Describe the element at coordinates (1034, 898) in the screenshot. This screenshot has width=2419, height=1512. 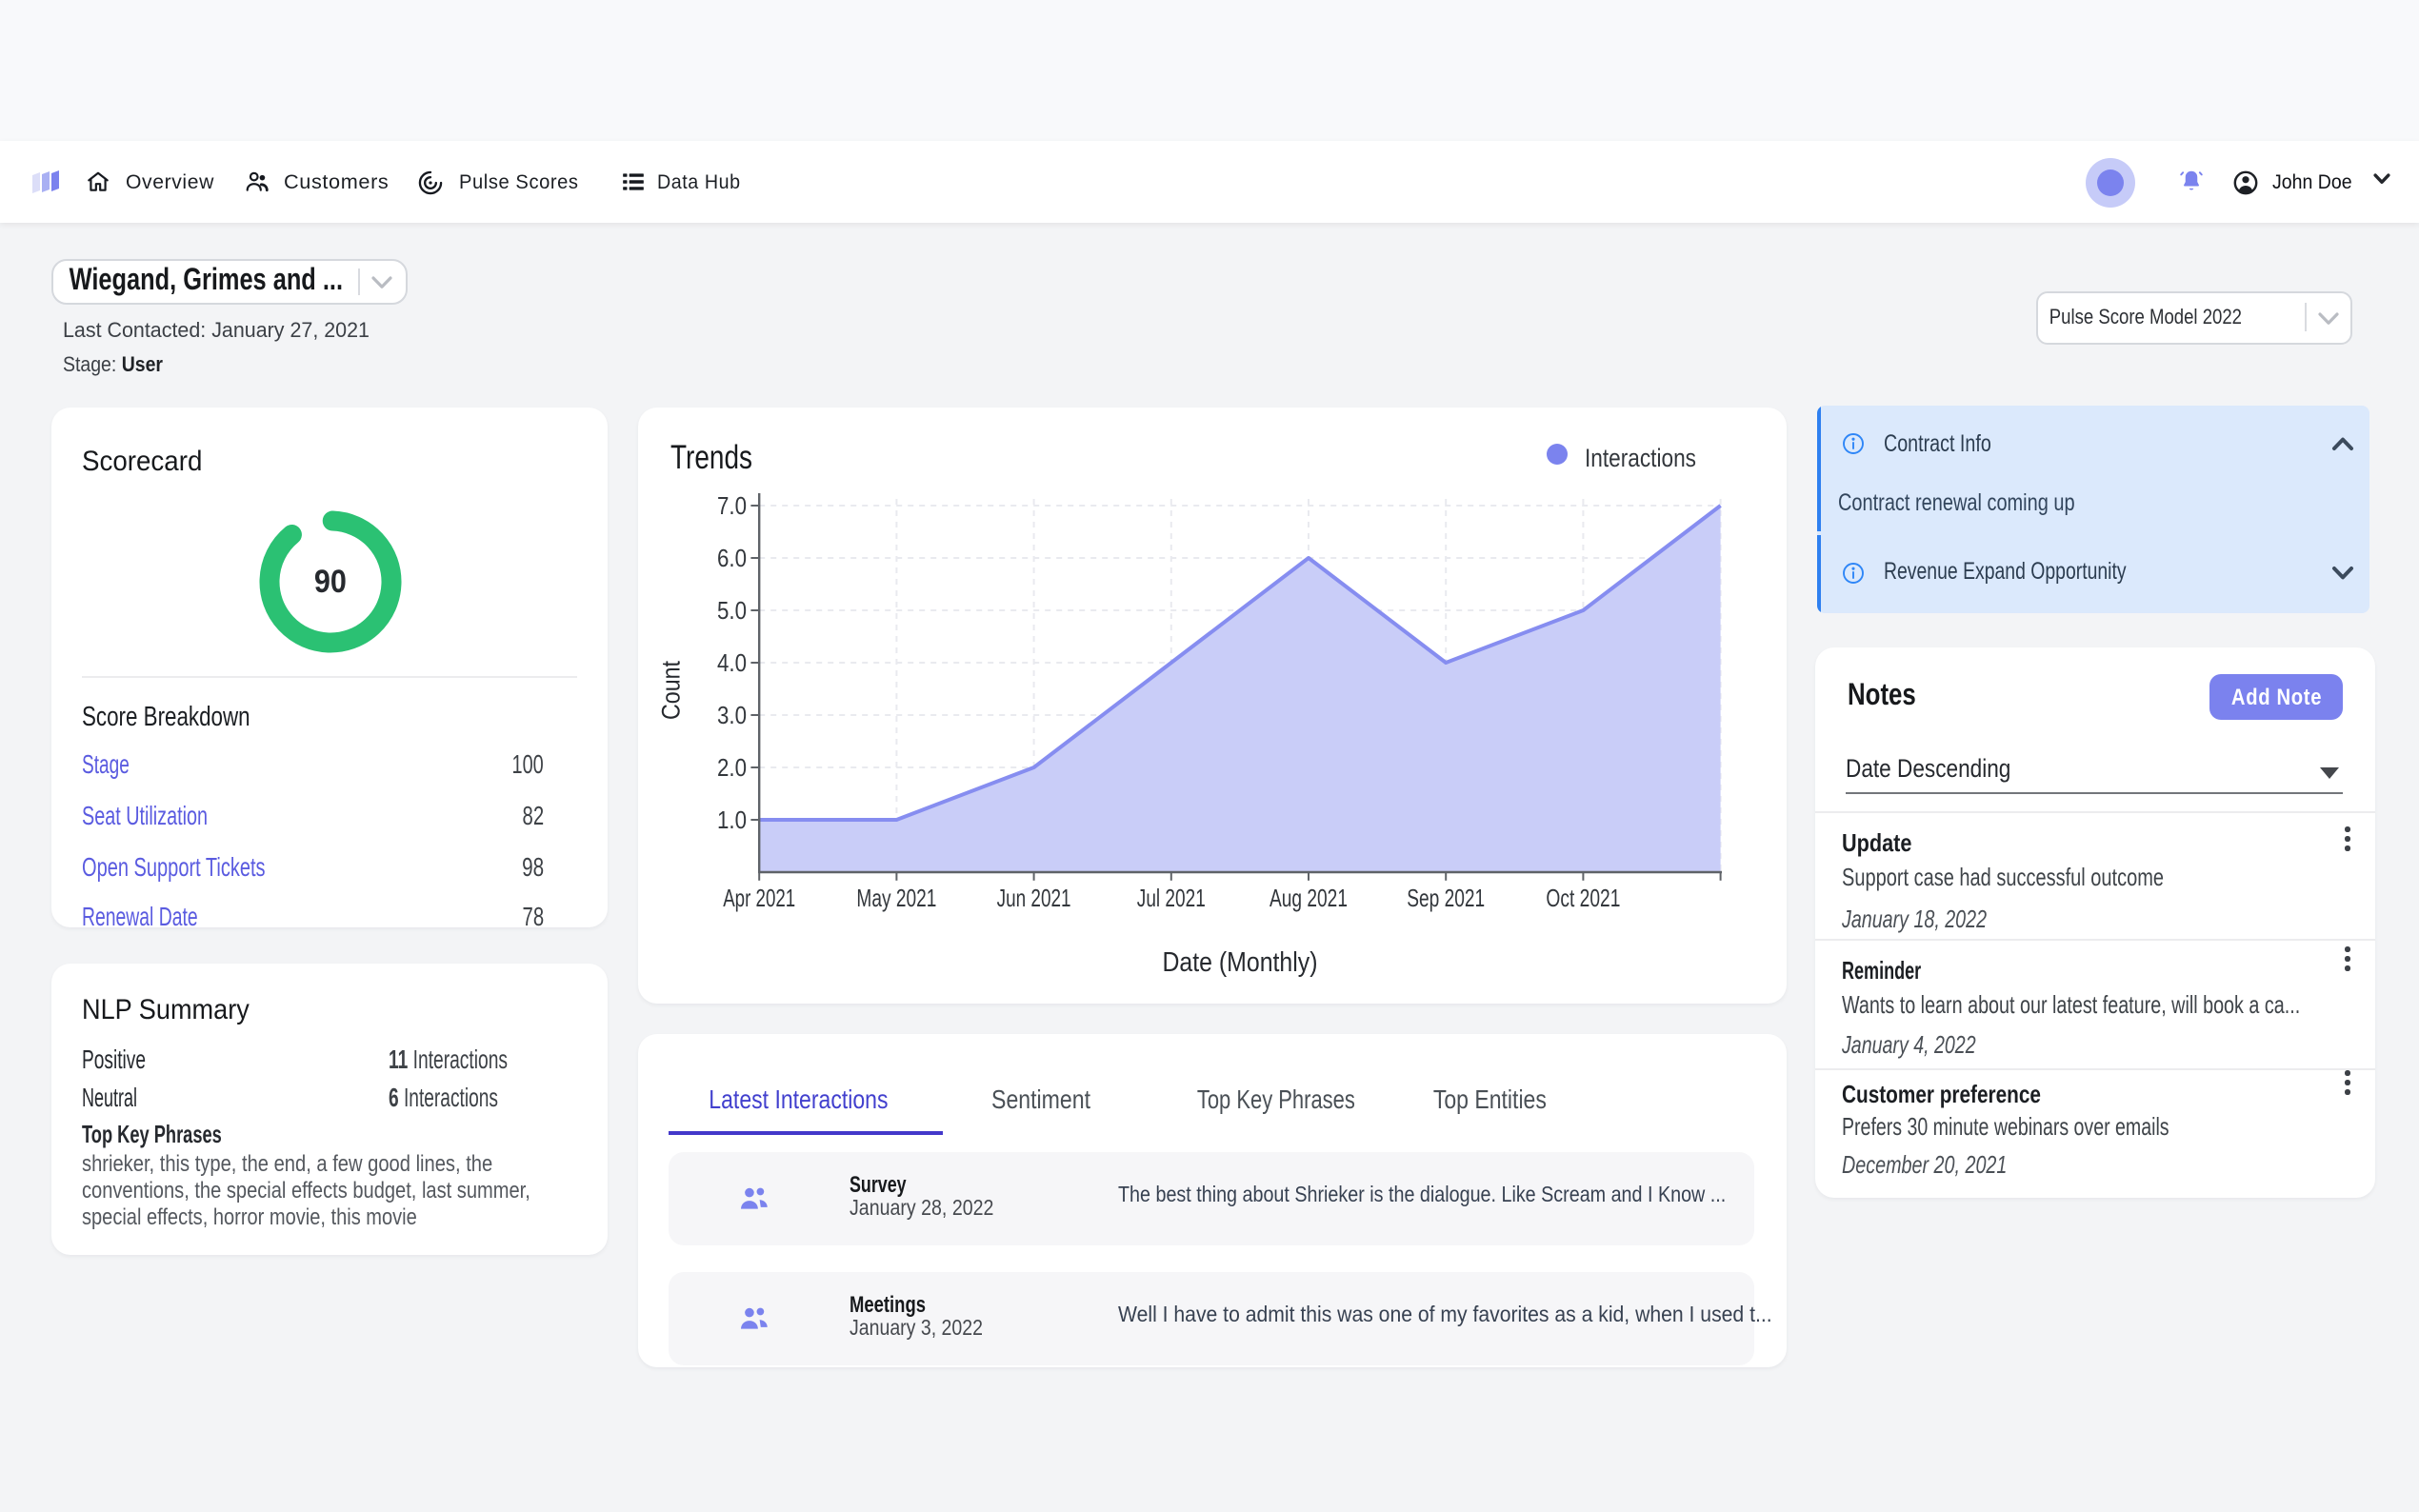
I see `svg-text: Jun 2021` at that location.